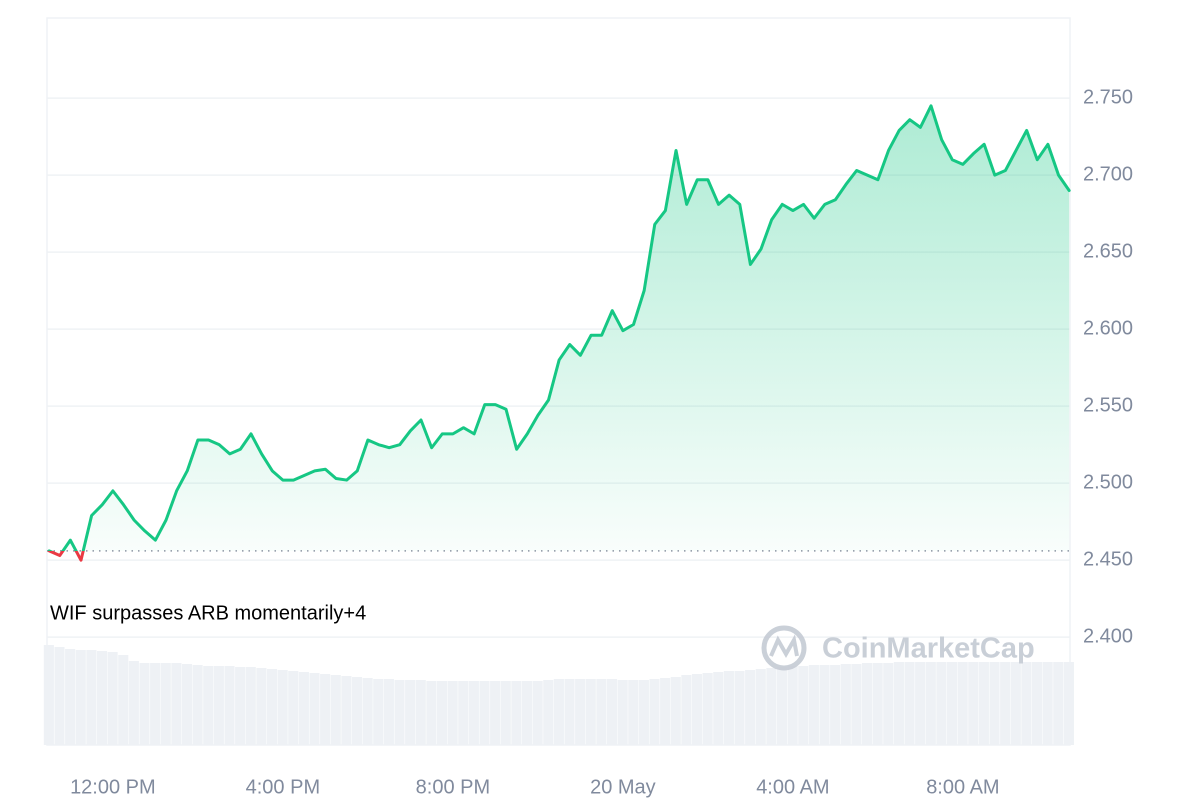  Describe the element at coordinates (1108, 636) in the screenshot. I see `y-tick-label: 2.400` at that location.